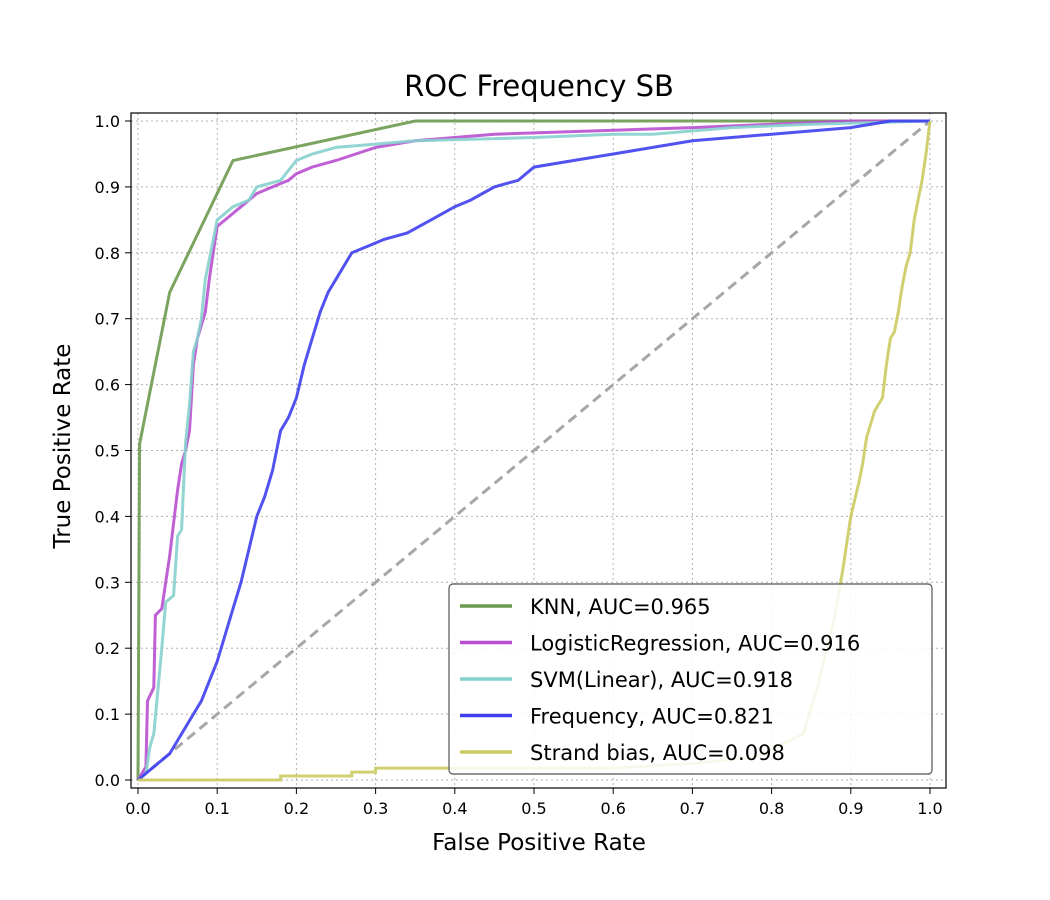 Image resolution: width=1050 pixels, height=900 pixels. What do you see at coordinates (533, 808) in the screenshot?
I see `x-tick-label: 0.5` at bounding box center [533, 808].